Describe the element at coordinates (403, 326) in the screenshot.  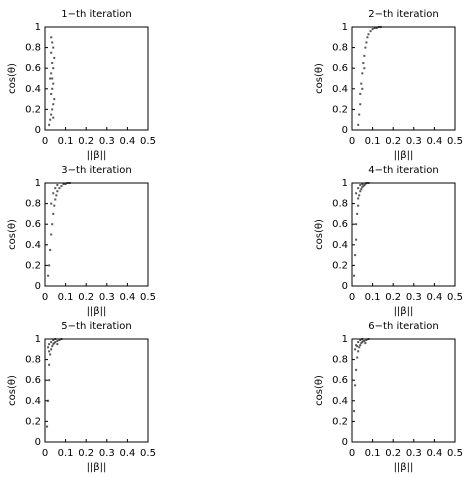
I see `subplot-title: 6−th iteration` at that location.